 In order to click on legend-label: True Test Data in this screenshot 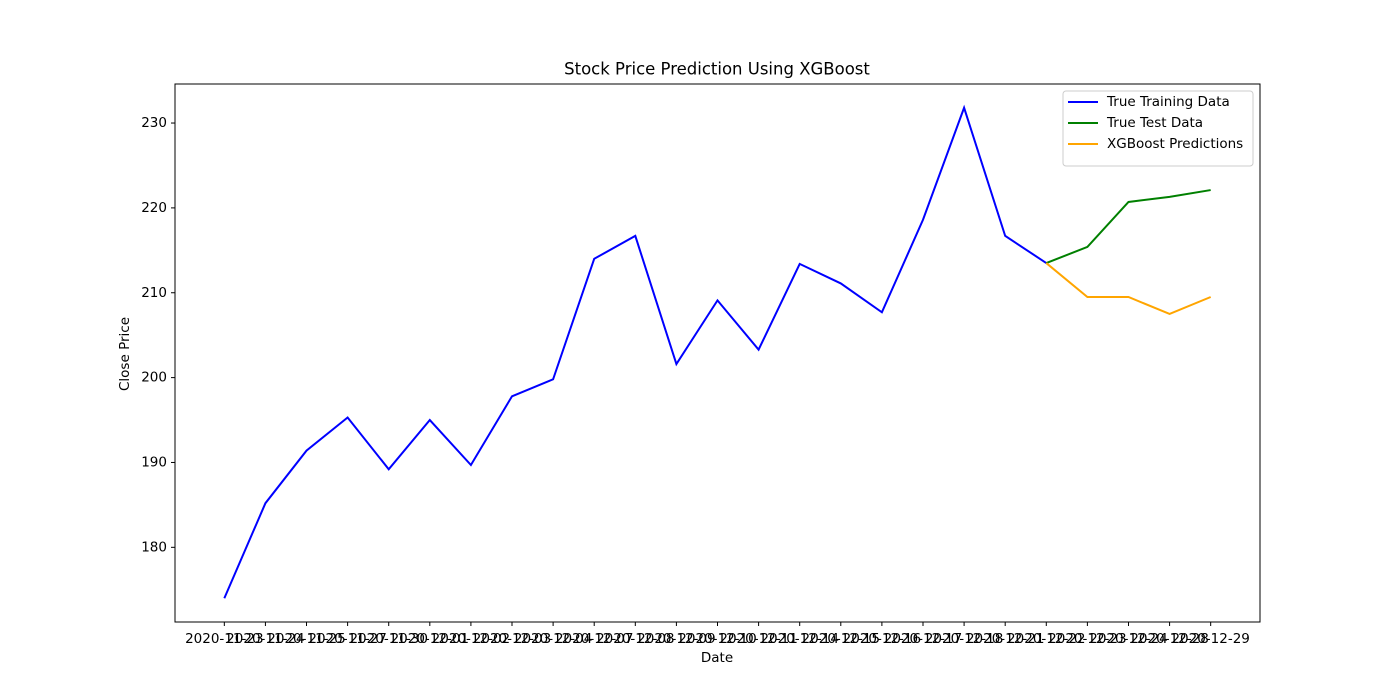, I will do `click(1154, 123)`.